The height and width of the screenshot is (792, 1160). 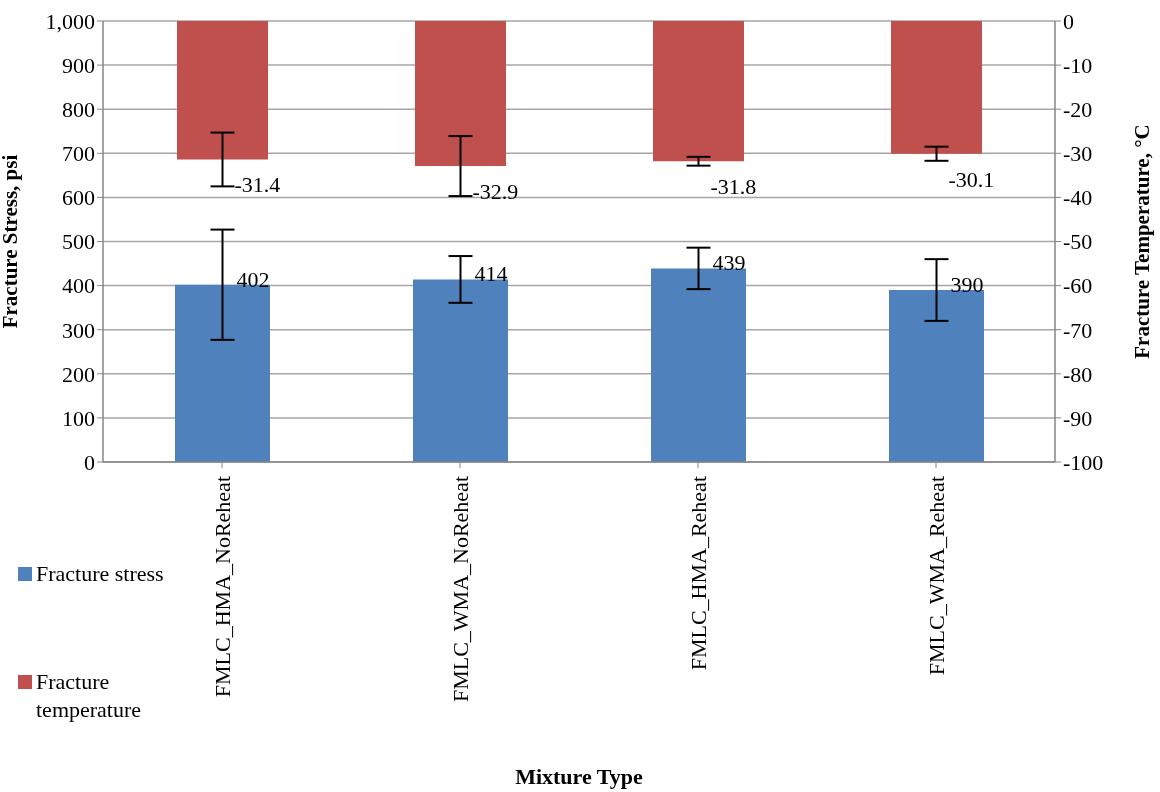 What do you see at coordinates (971, 179) in the screenshot?
I see `data-label: -30.1` at bounding box center [971, 179].